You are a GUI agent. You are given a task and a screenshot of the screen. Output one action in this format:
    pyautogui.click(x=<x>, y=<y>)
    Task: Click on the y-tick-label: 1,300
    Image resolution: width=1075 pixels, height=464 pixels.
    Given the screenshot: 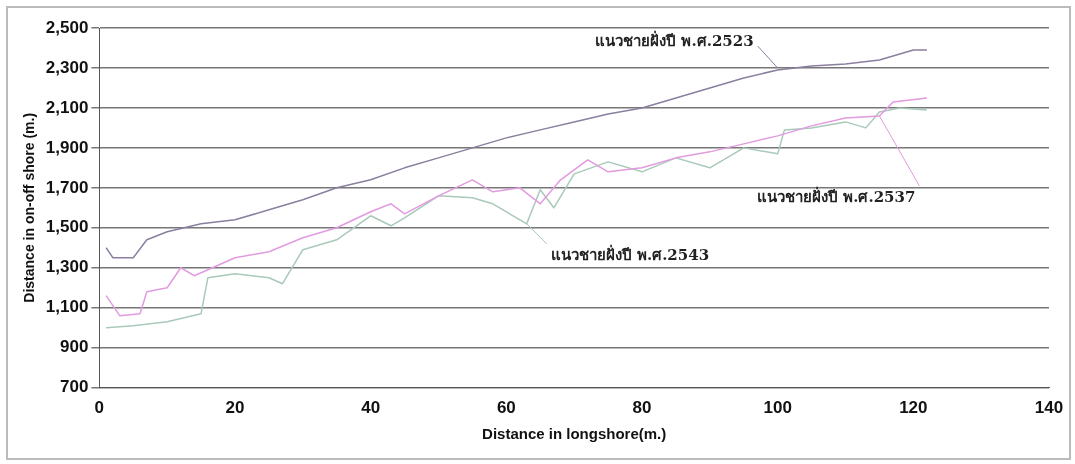 What is the action you would take?
    pyautogui.click(x=67, y=267)
    